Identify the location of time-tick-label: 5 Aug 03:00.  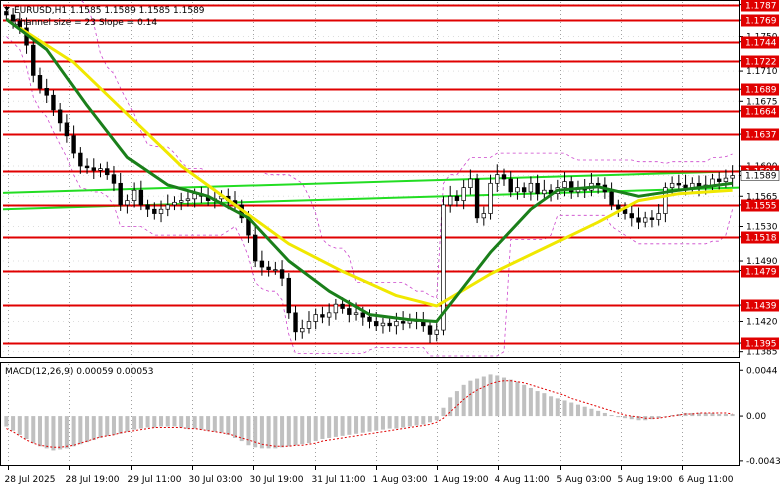
(584, 480).